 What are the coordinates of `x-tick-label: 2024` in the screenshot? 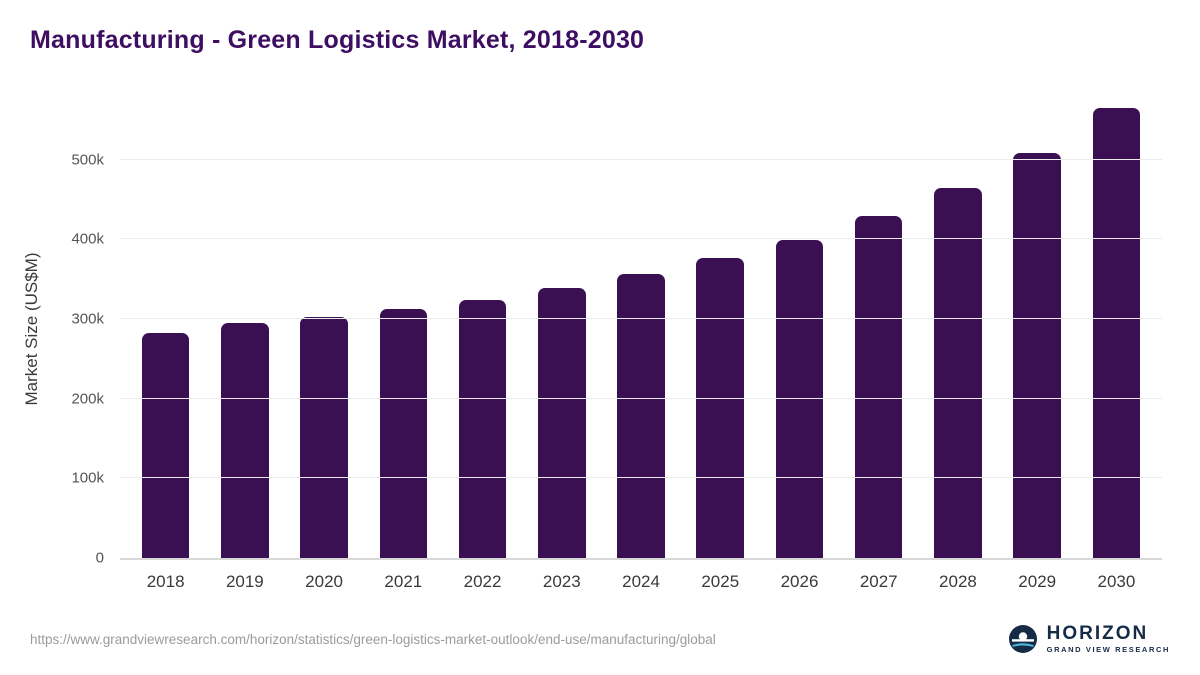 It's located at (641, 581).